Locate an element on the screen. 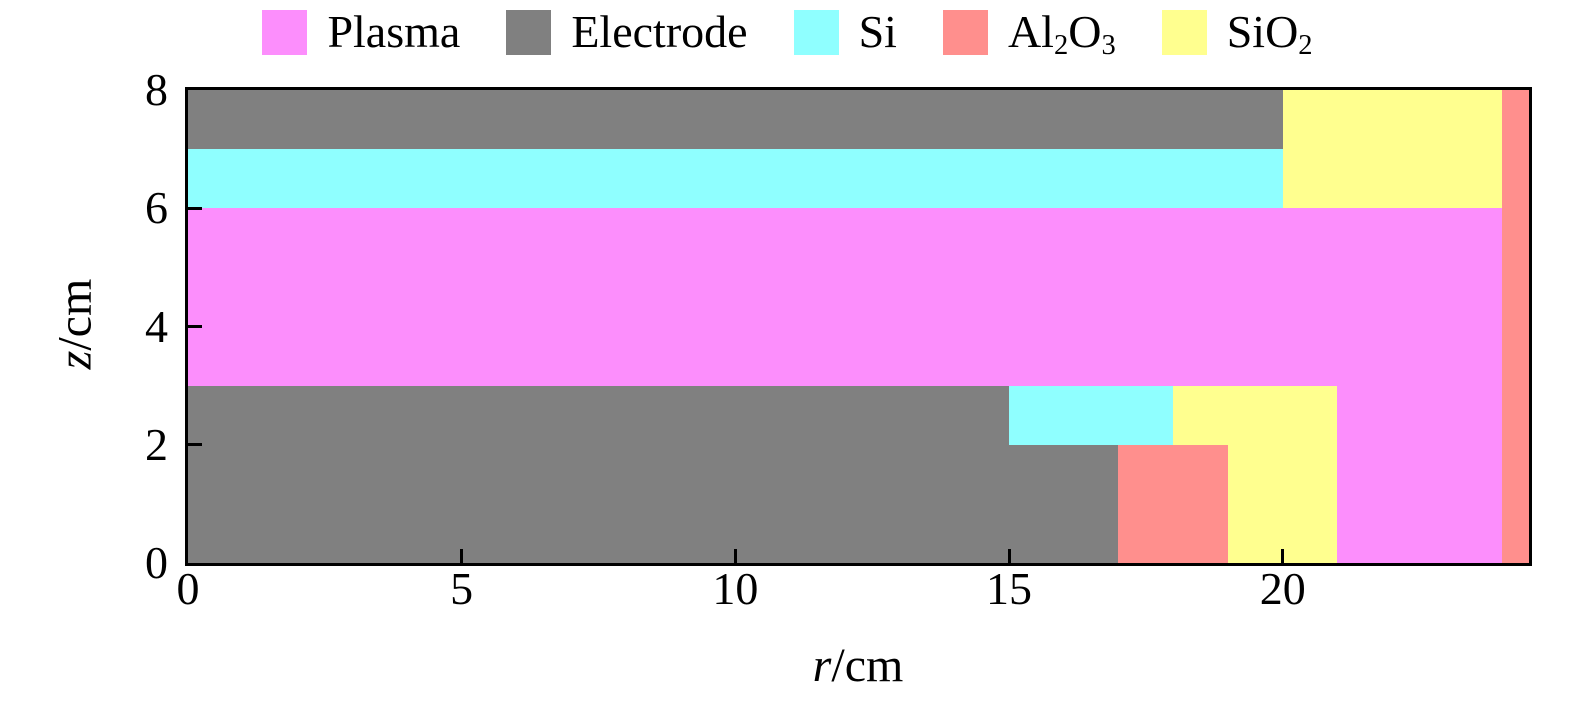 The height and width of the screenshot is (709, 1575). legend-label-si: Si is located at coordinates (877, 32).